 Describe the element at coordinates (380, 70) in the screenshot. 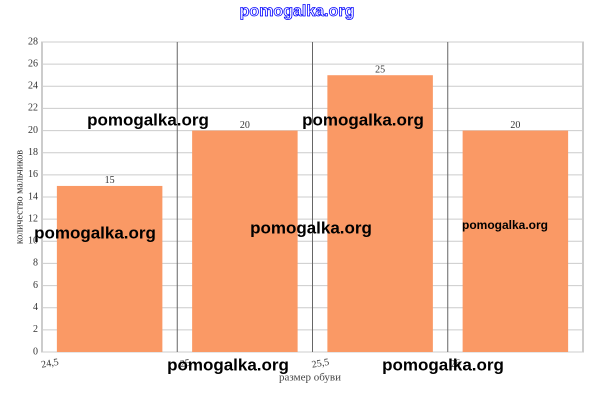

I see `value-label: 25` at that location.